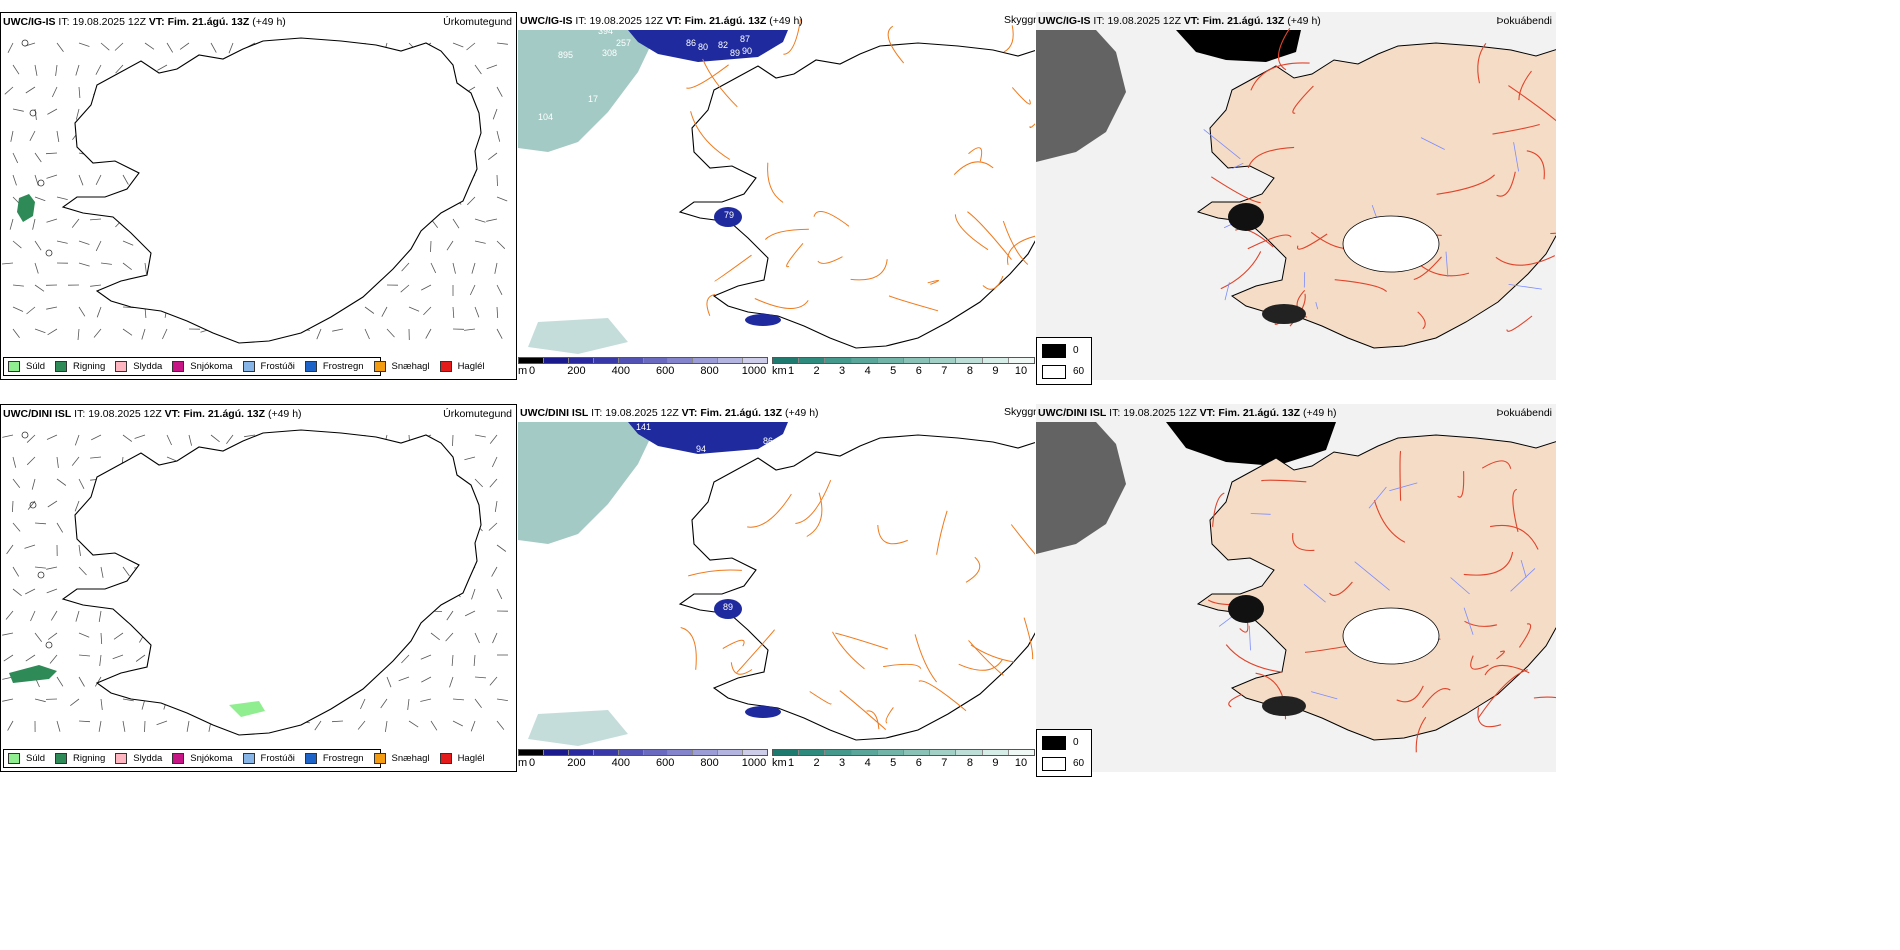  Describe the element at coordinates (1021, 763) in the screenshot. I see `colorbar-tick-label: 10` at that location.